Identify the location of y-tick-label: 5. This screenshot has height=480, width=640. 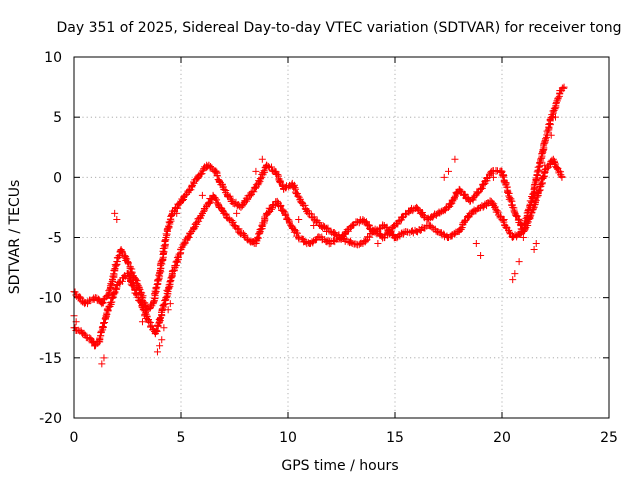
(57, 118).